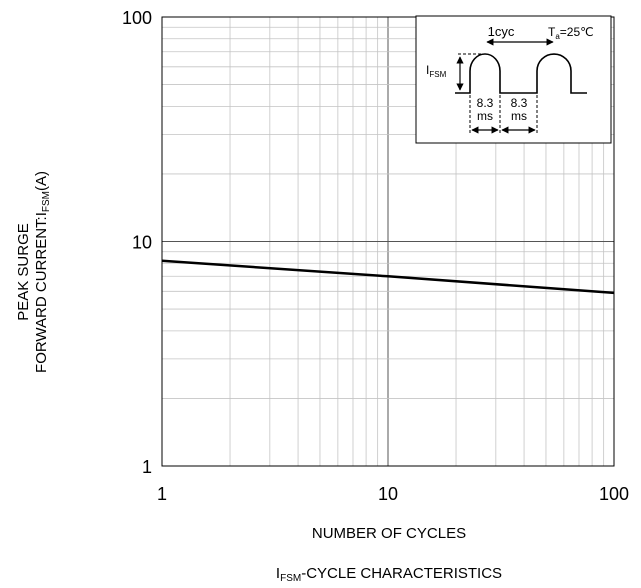  Describe the element at coordinates (521, 73) in the screenshot. I see `half-sine-waveform` at that location.